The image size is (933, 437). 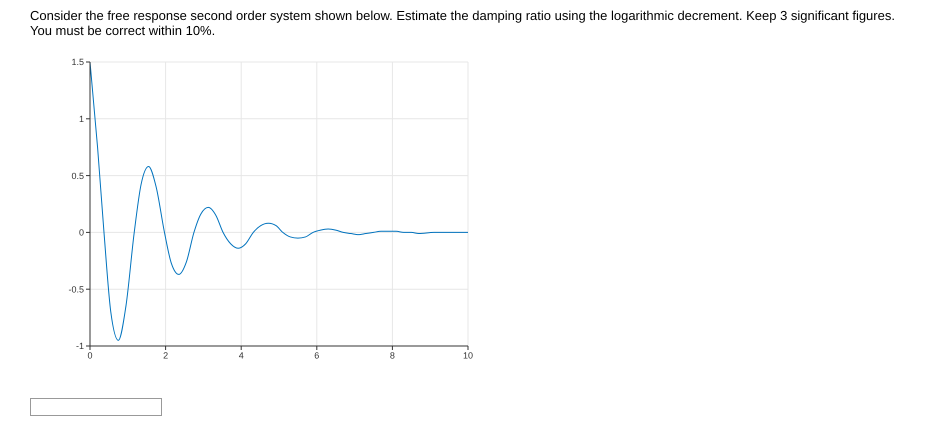 I want to click on y-tick-label: 1.5, so click(x=77, y=62).